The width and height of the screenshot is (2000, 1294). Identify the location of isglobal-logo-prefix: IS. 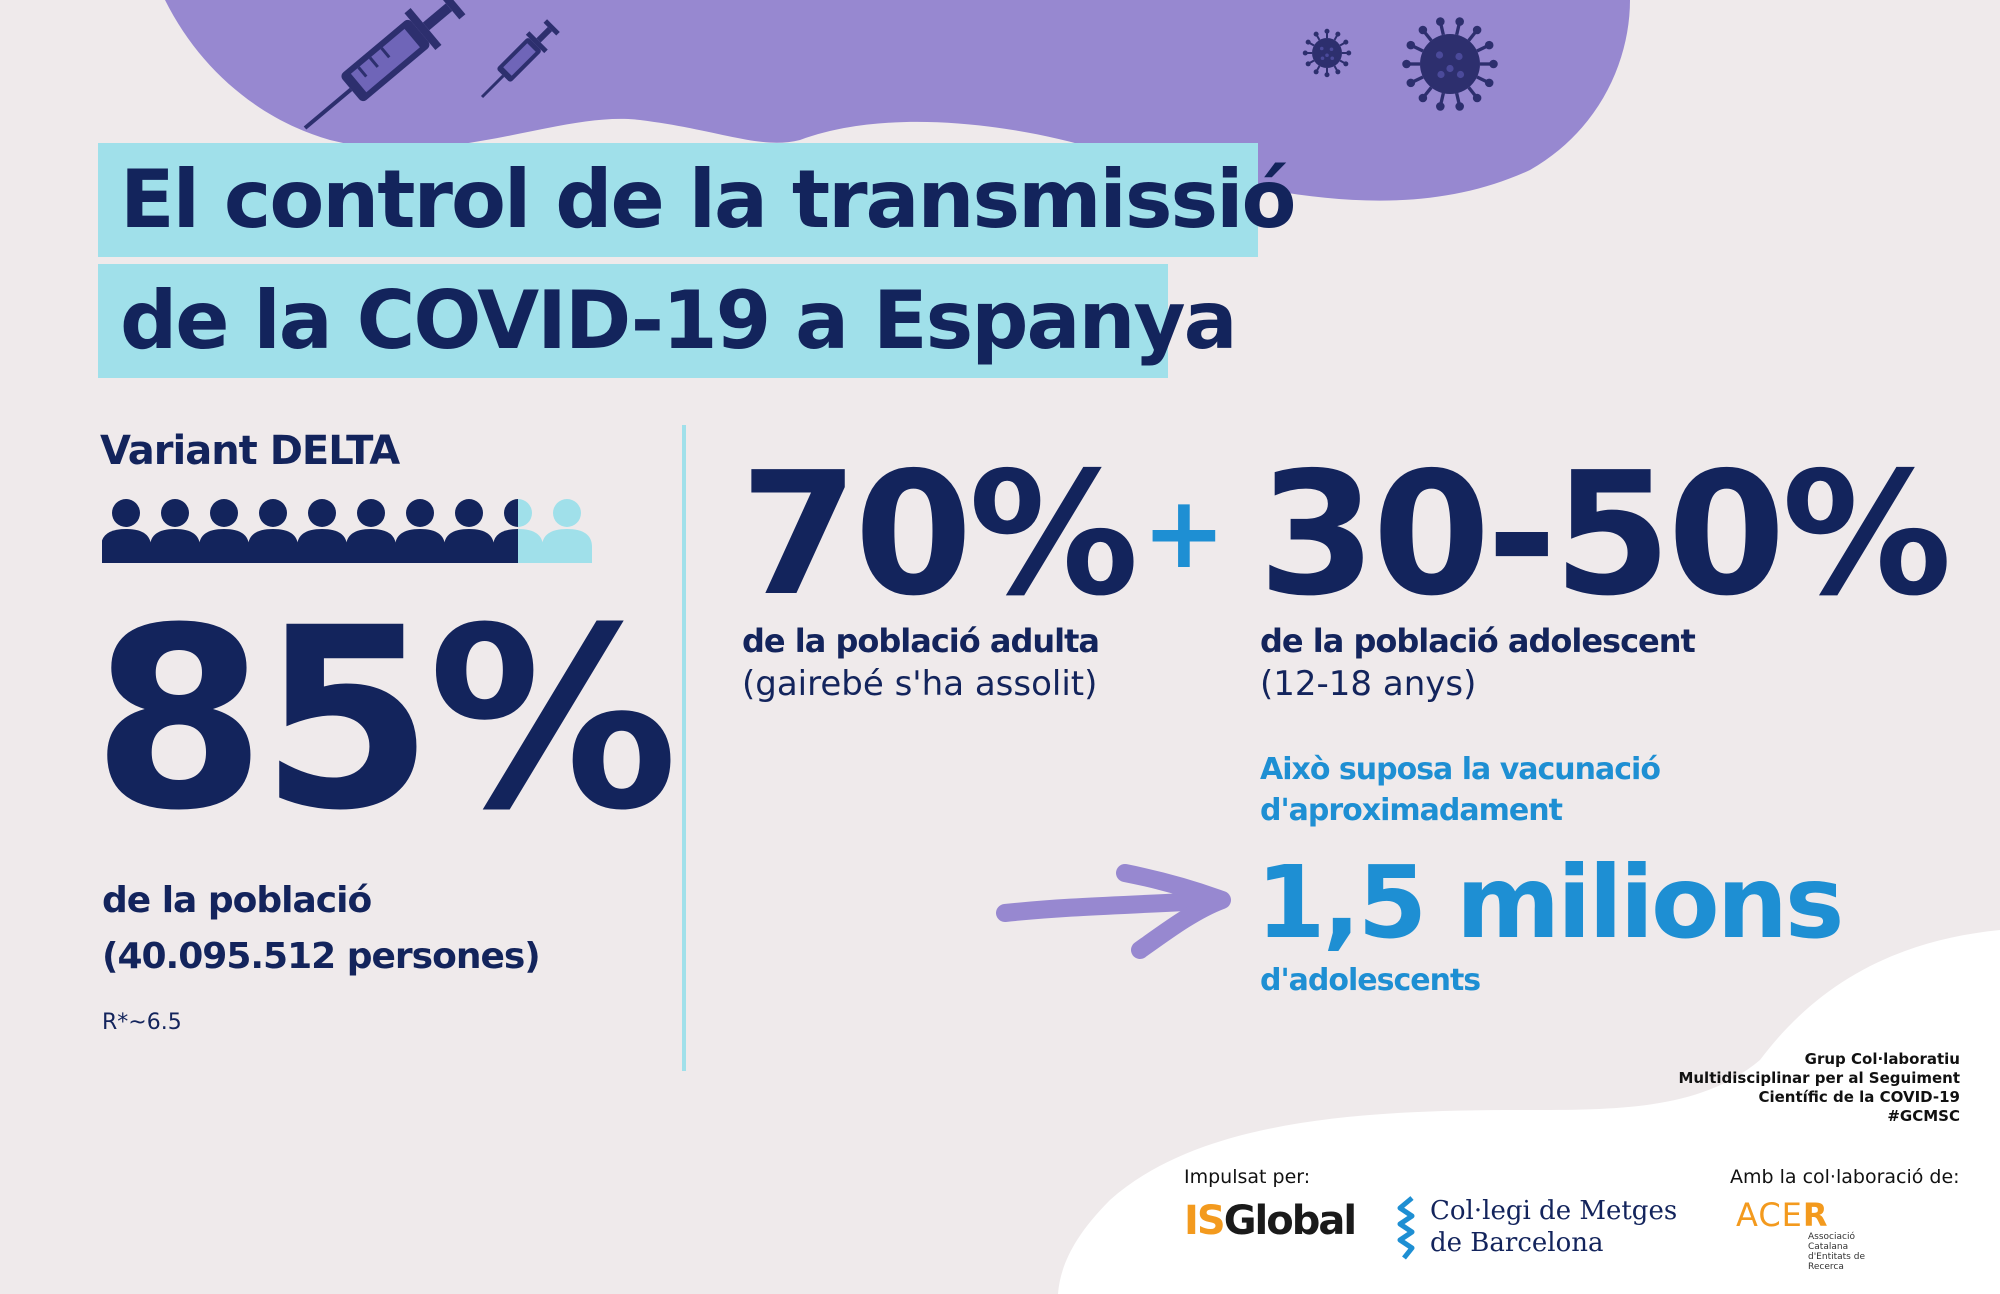
(1205, 1221).